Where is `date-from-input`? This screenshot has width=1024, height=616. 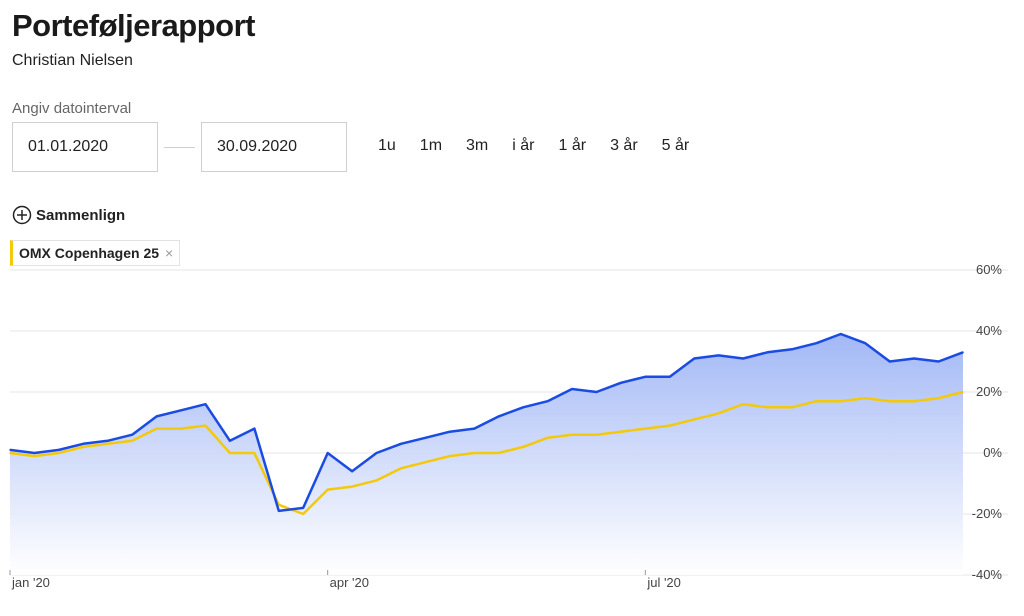
date-from-input is located at coordinates (85, 147).